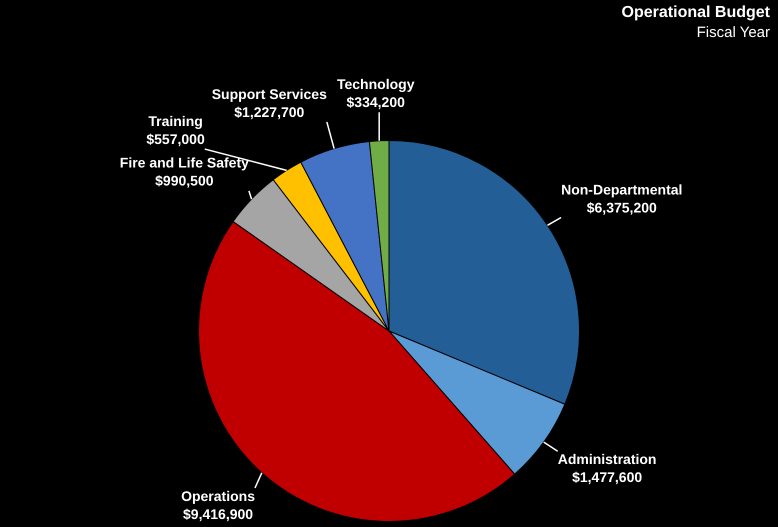  Describe the element at coordinates (185, 162) in the screenshot. I see `slice-label: Fire and Life Safety` at that location.